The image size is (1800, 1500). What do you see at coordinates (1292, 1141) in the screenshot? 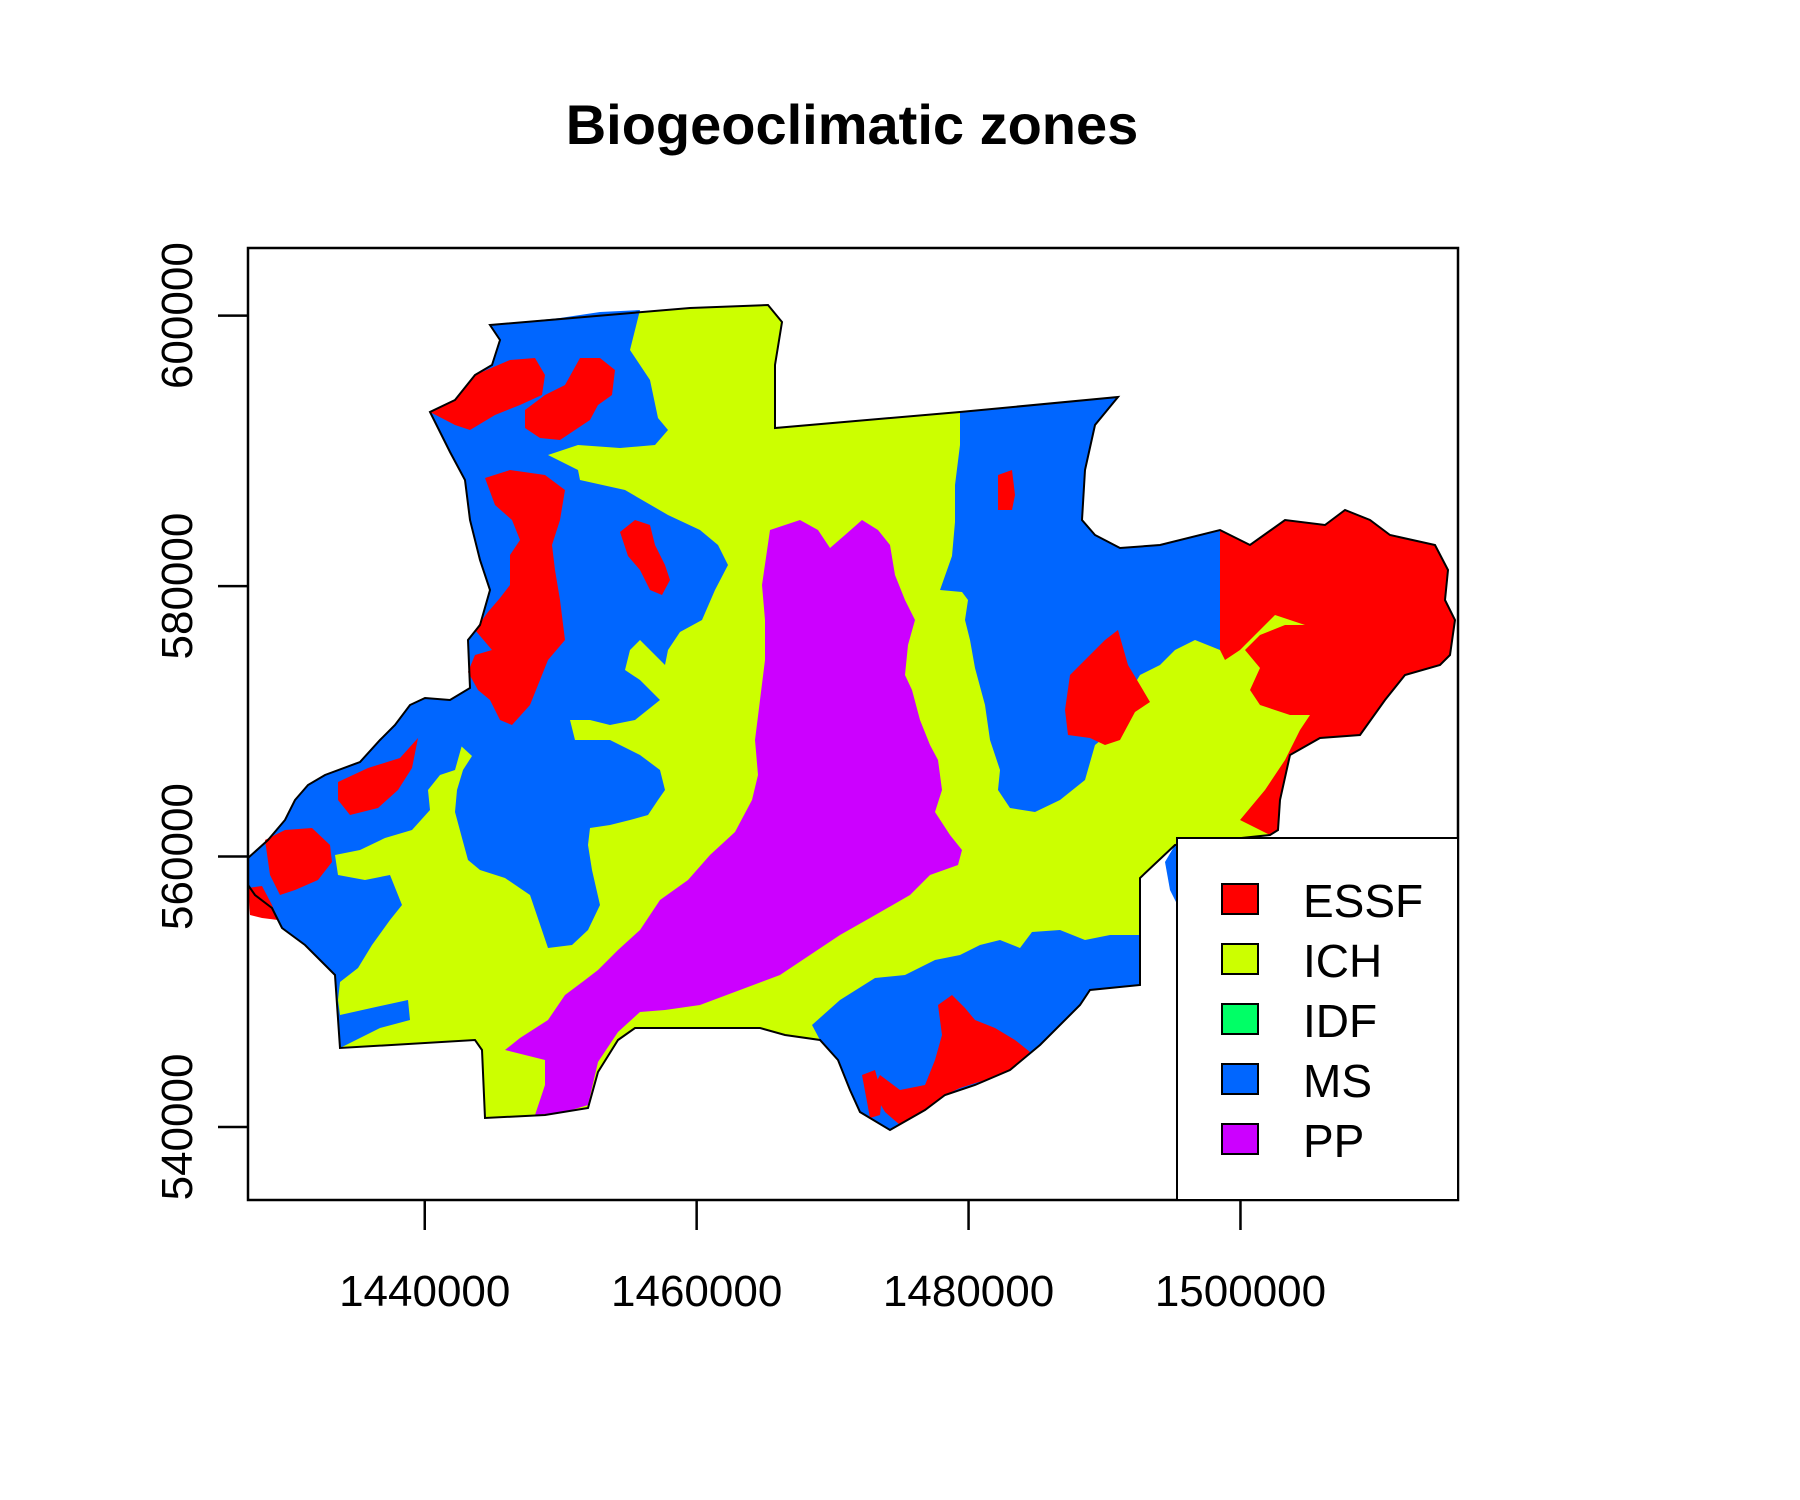
I see `legend-entry-pp: PP` at bounding box center [1292, 1141].